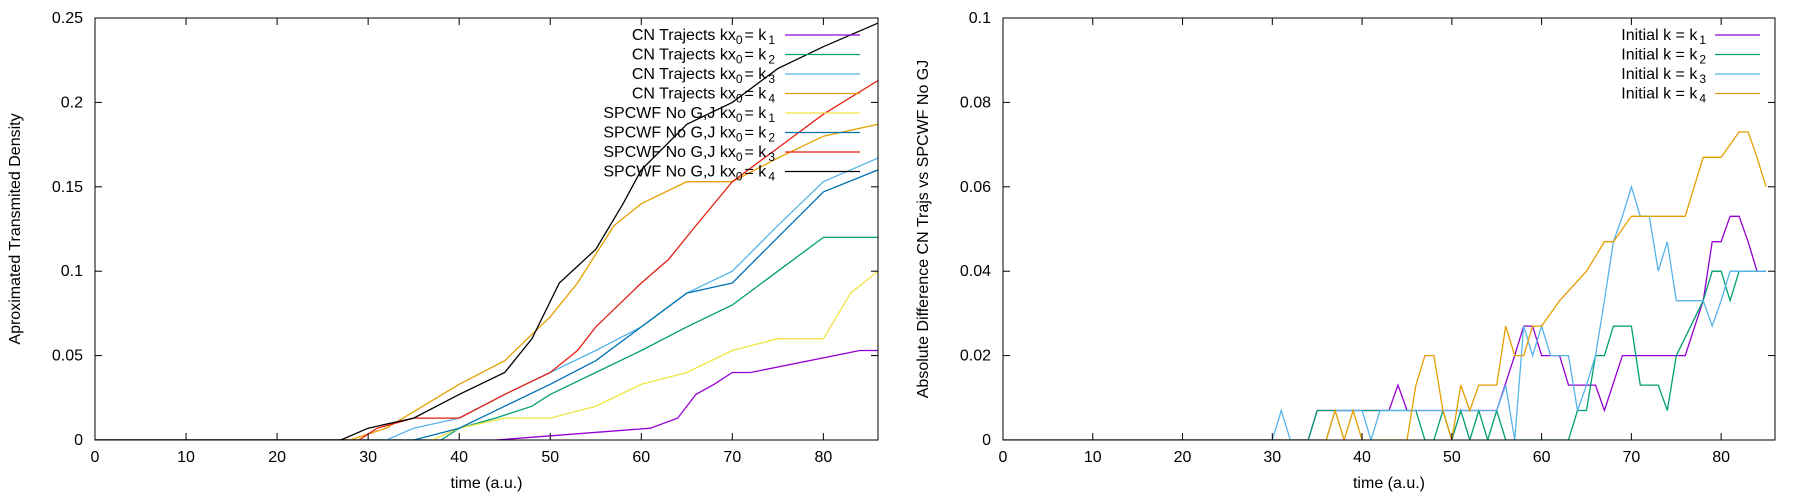 The height and width of the screenshot is (500, 1800). What do you see at coordinates (975, 102) in the screenshot?
I see `y-tick-label: 0.08` at bounding box center [975, 102].